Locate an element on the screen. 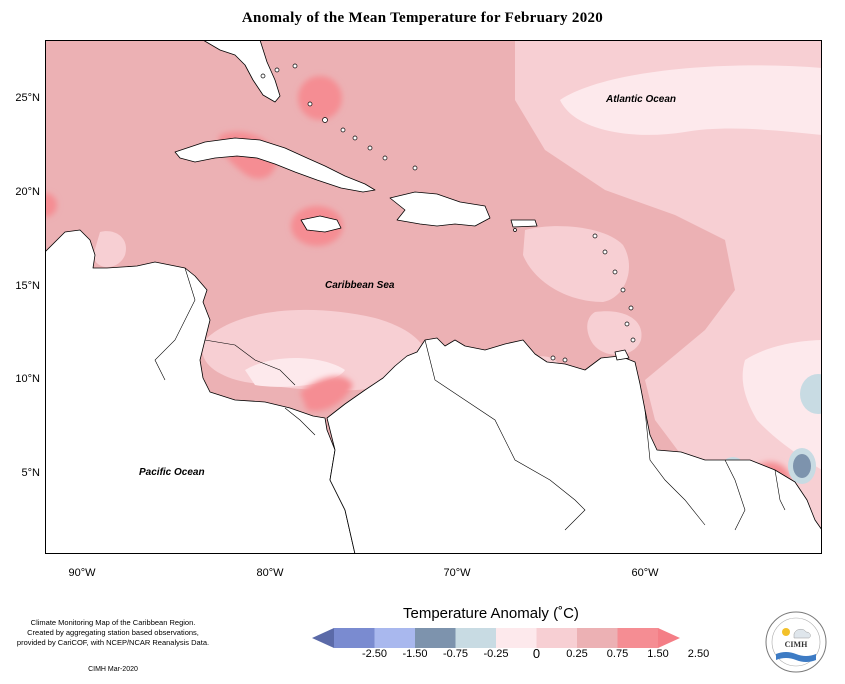  legend-swatch-under is located at coordinates (323, 638).